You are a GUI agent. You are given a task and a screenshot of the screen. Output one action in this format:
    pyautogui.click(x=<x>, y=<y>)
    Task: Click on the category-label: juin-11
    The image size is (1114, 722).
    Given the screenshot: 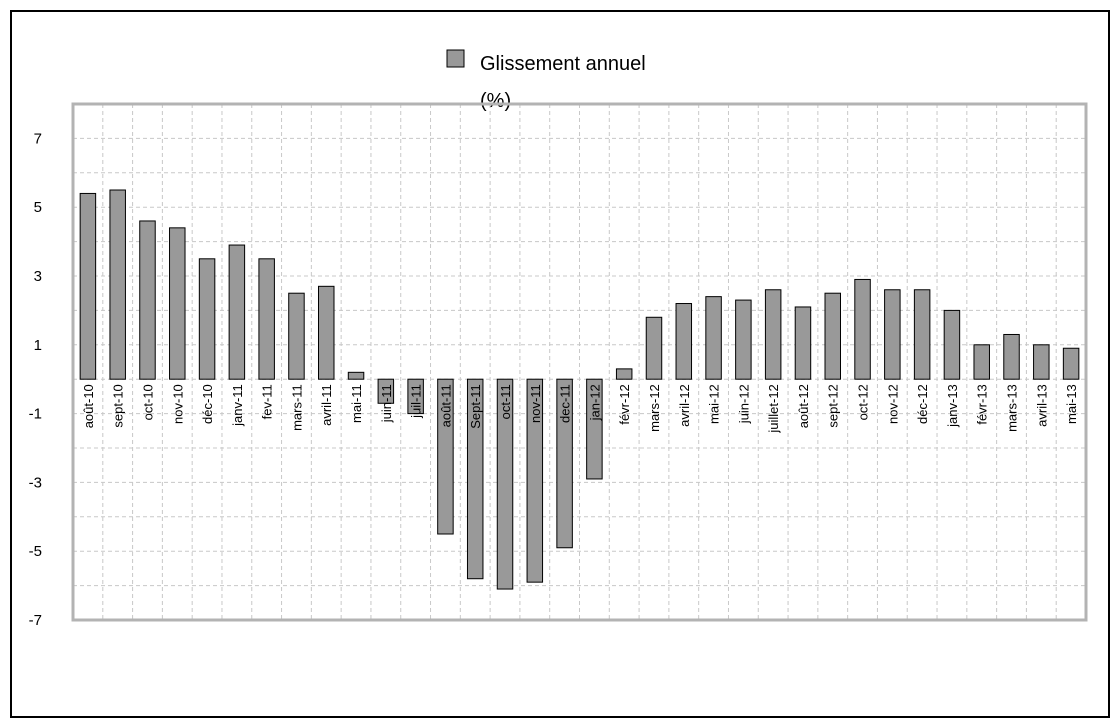 What is the action you would take?
    pyautogui.click(x=386, y=403)
    